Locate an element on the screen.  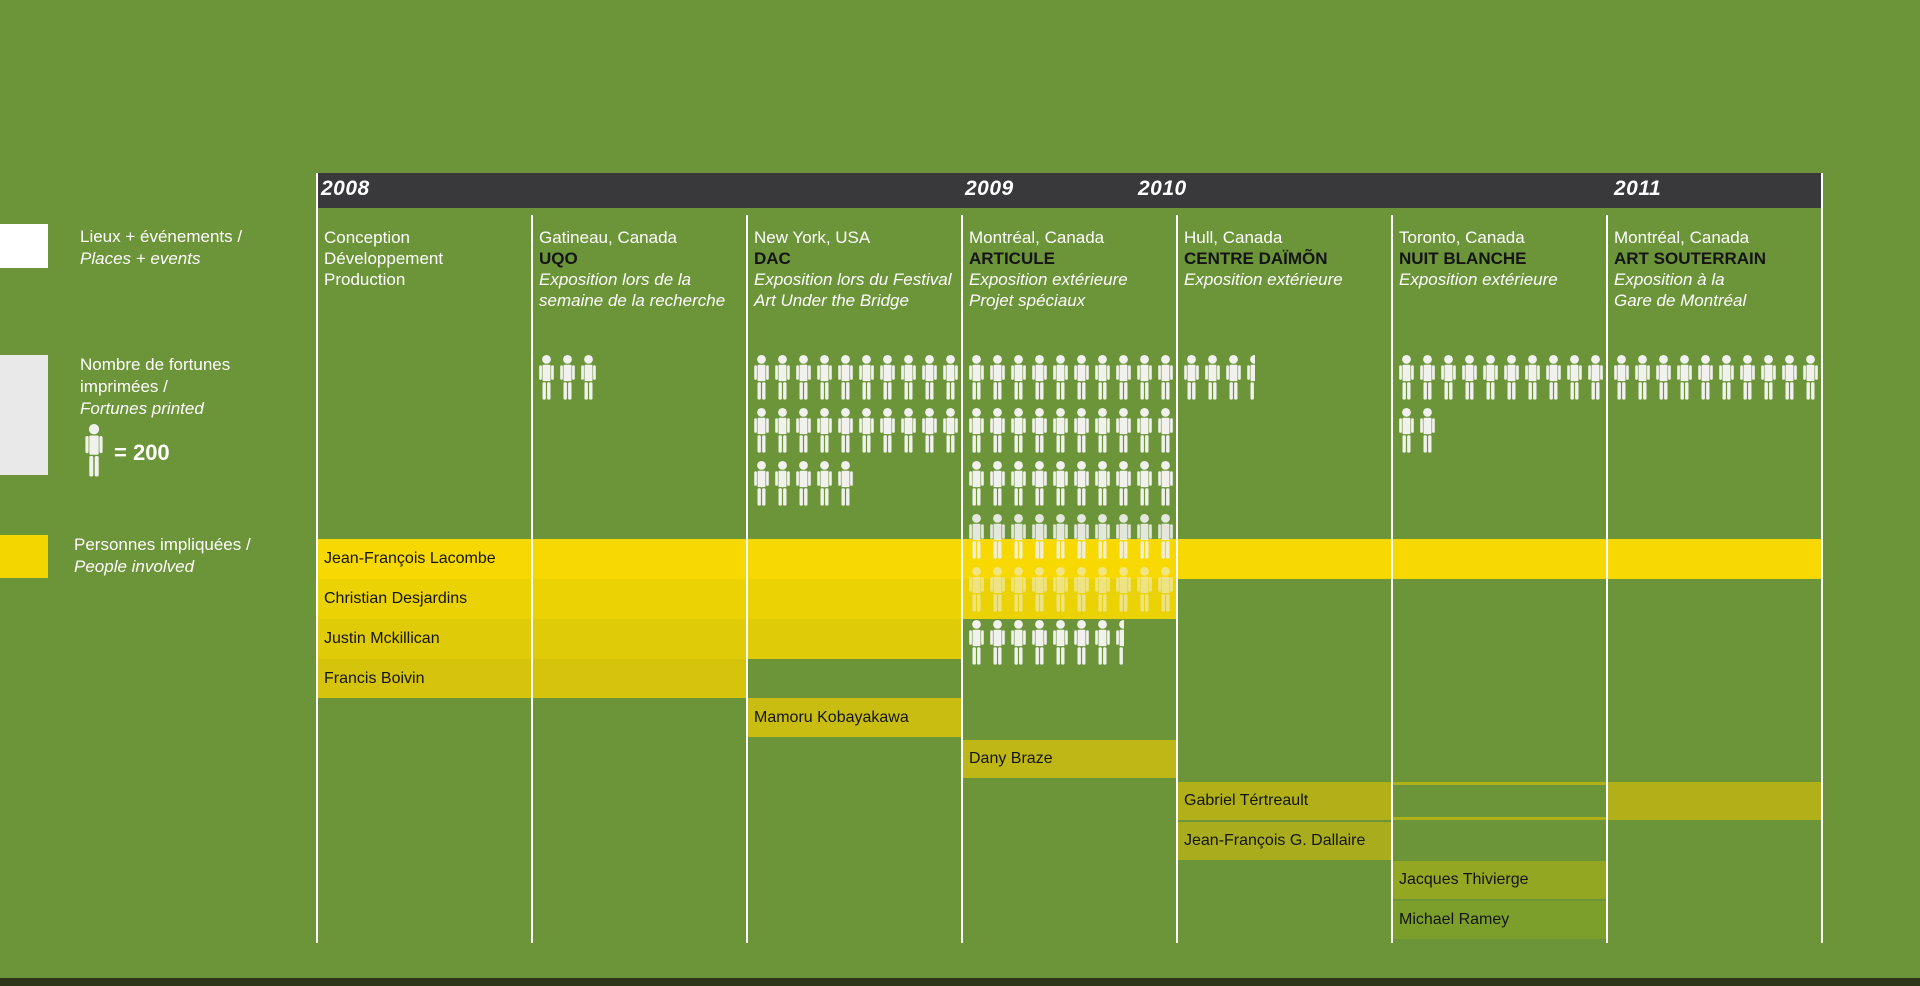
legend-fortunes-en: Fortunes printed is located at coordinates (142, 408).